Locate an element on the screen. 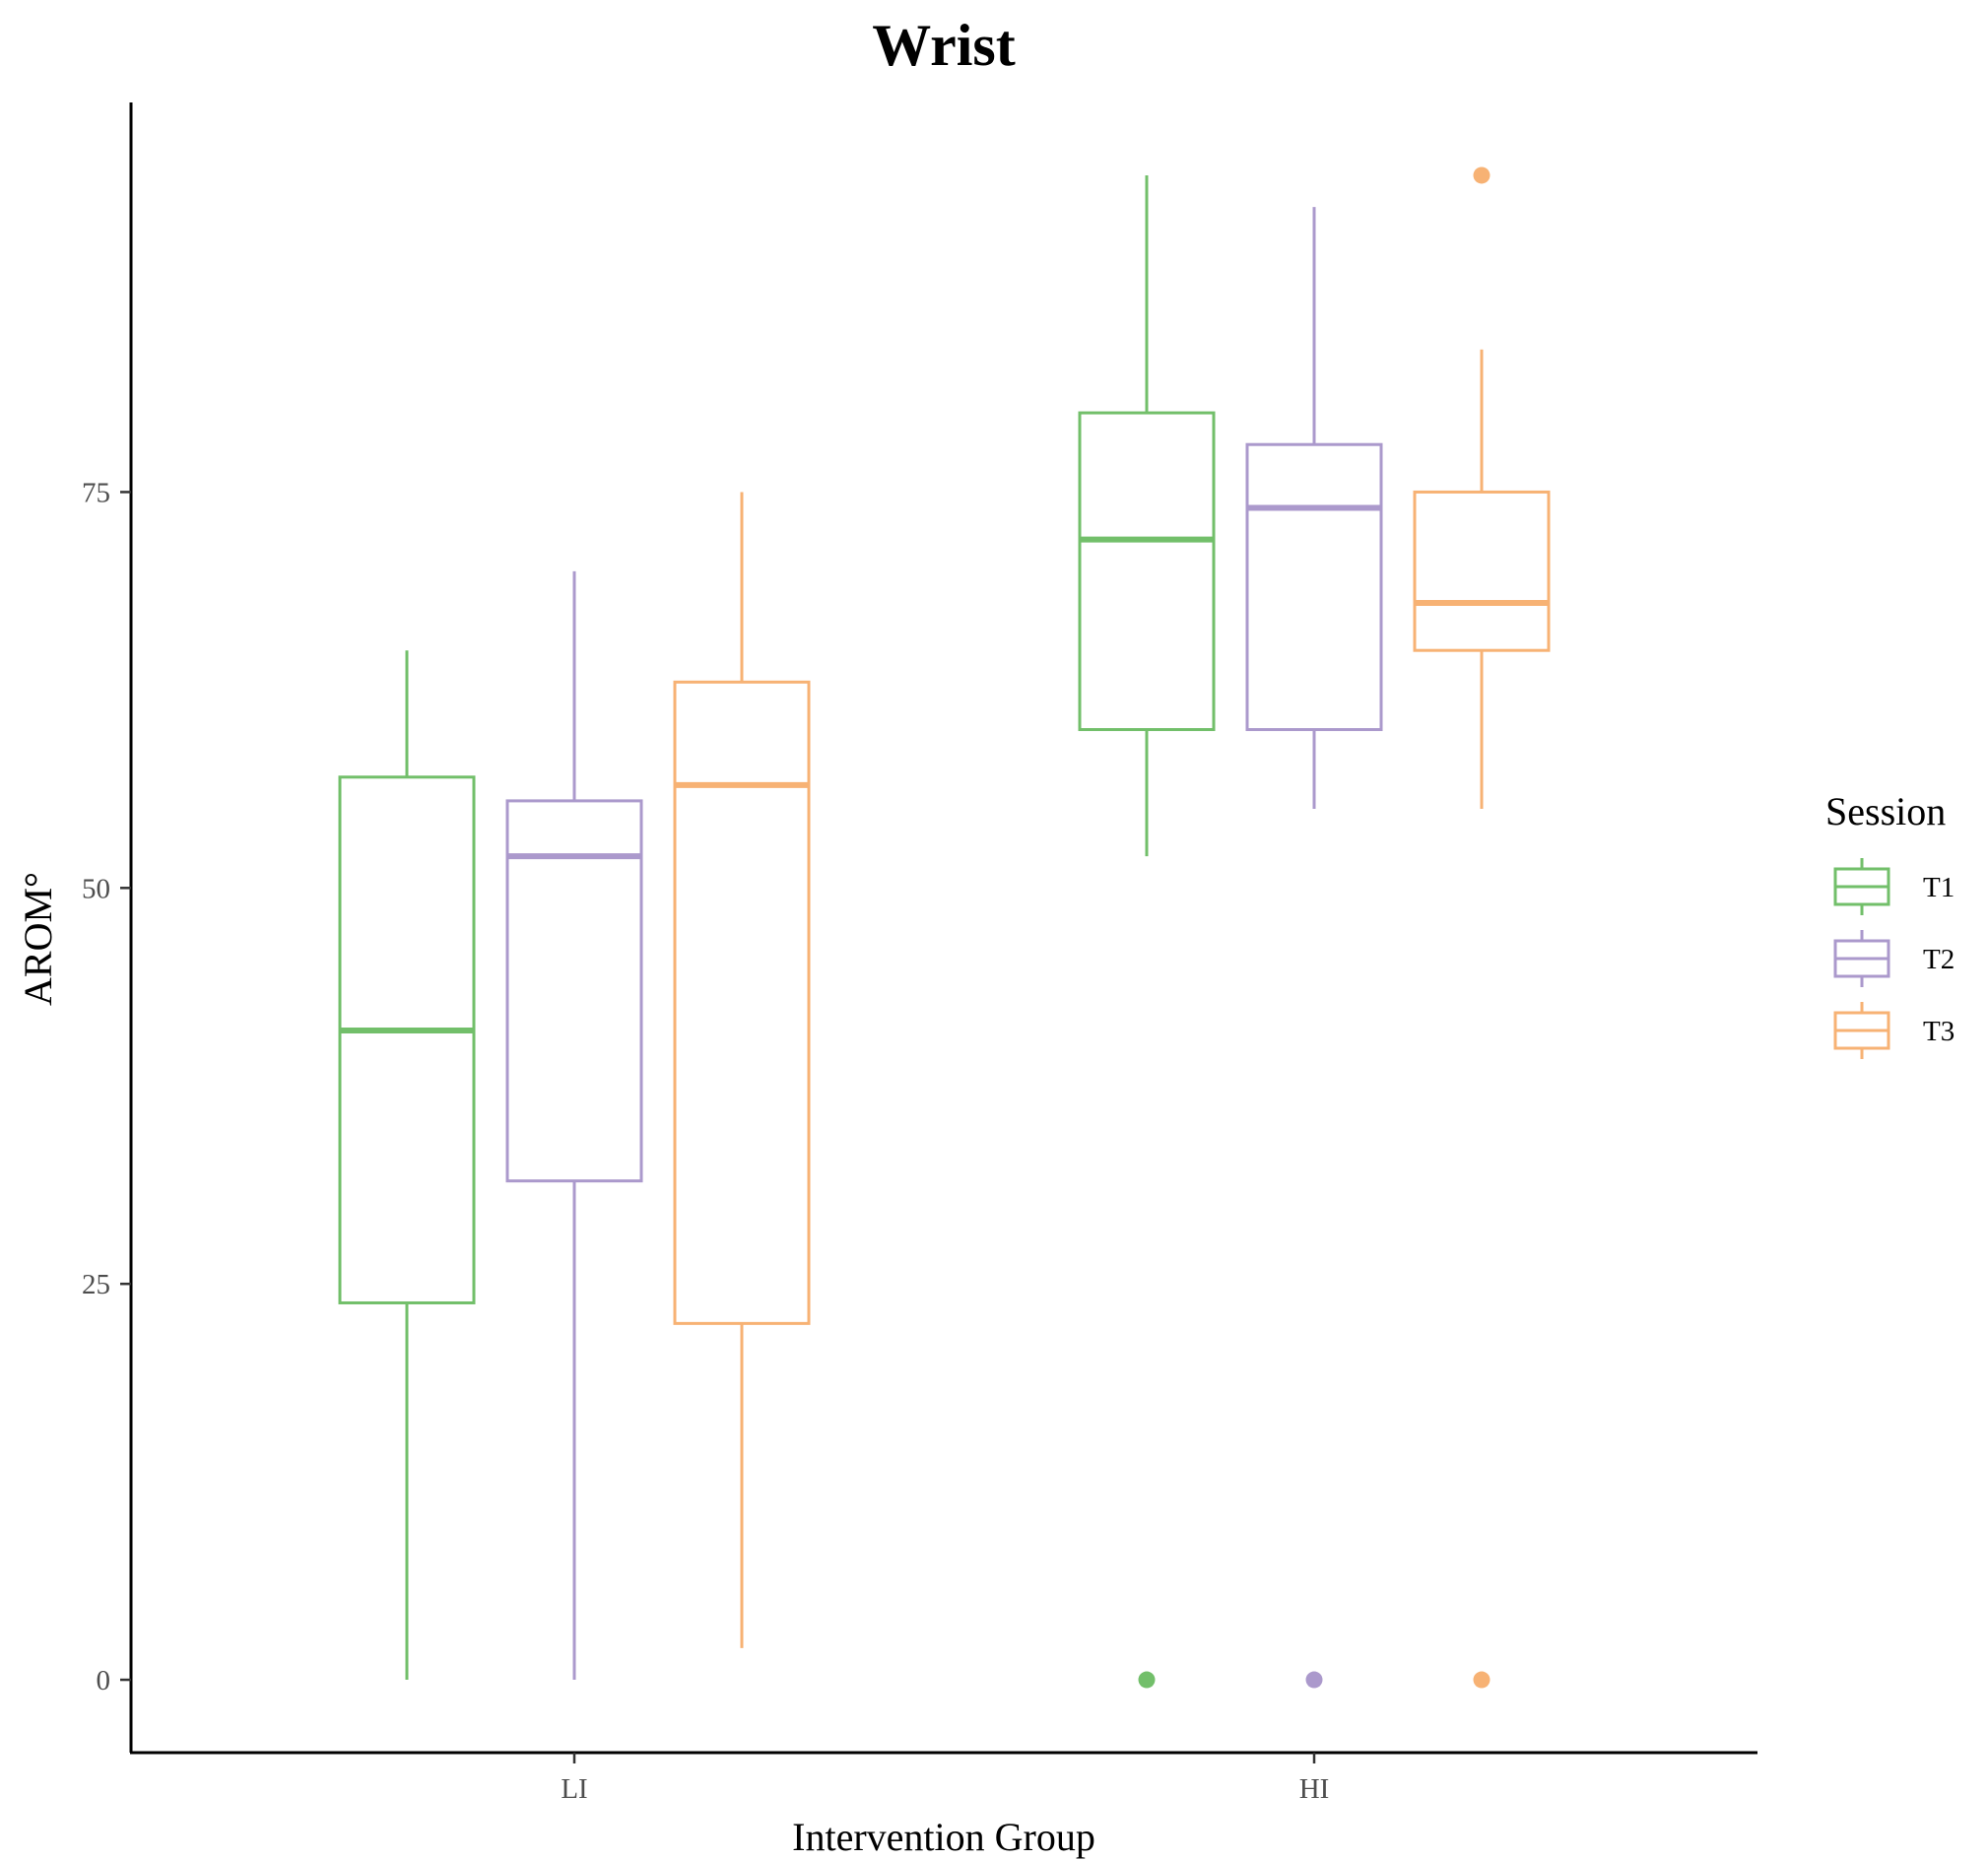 This screenshot has width=1988, height=1861. x-axis-ticks: LI HI is located at coordinates (945, 1779).